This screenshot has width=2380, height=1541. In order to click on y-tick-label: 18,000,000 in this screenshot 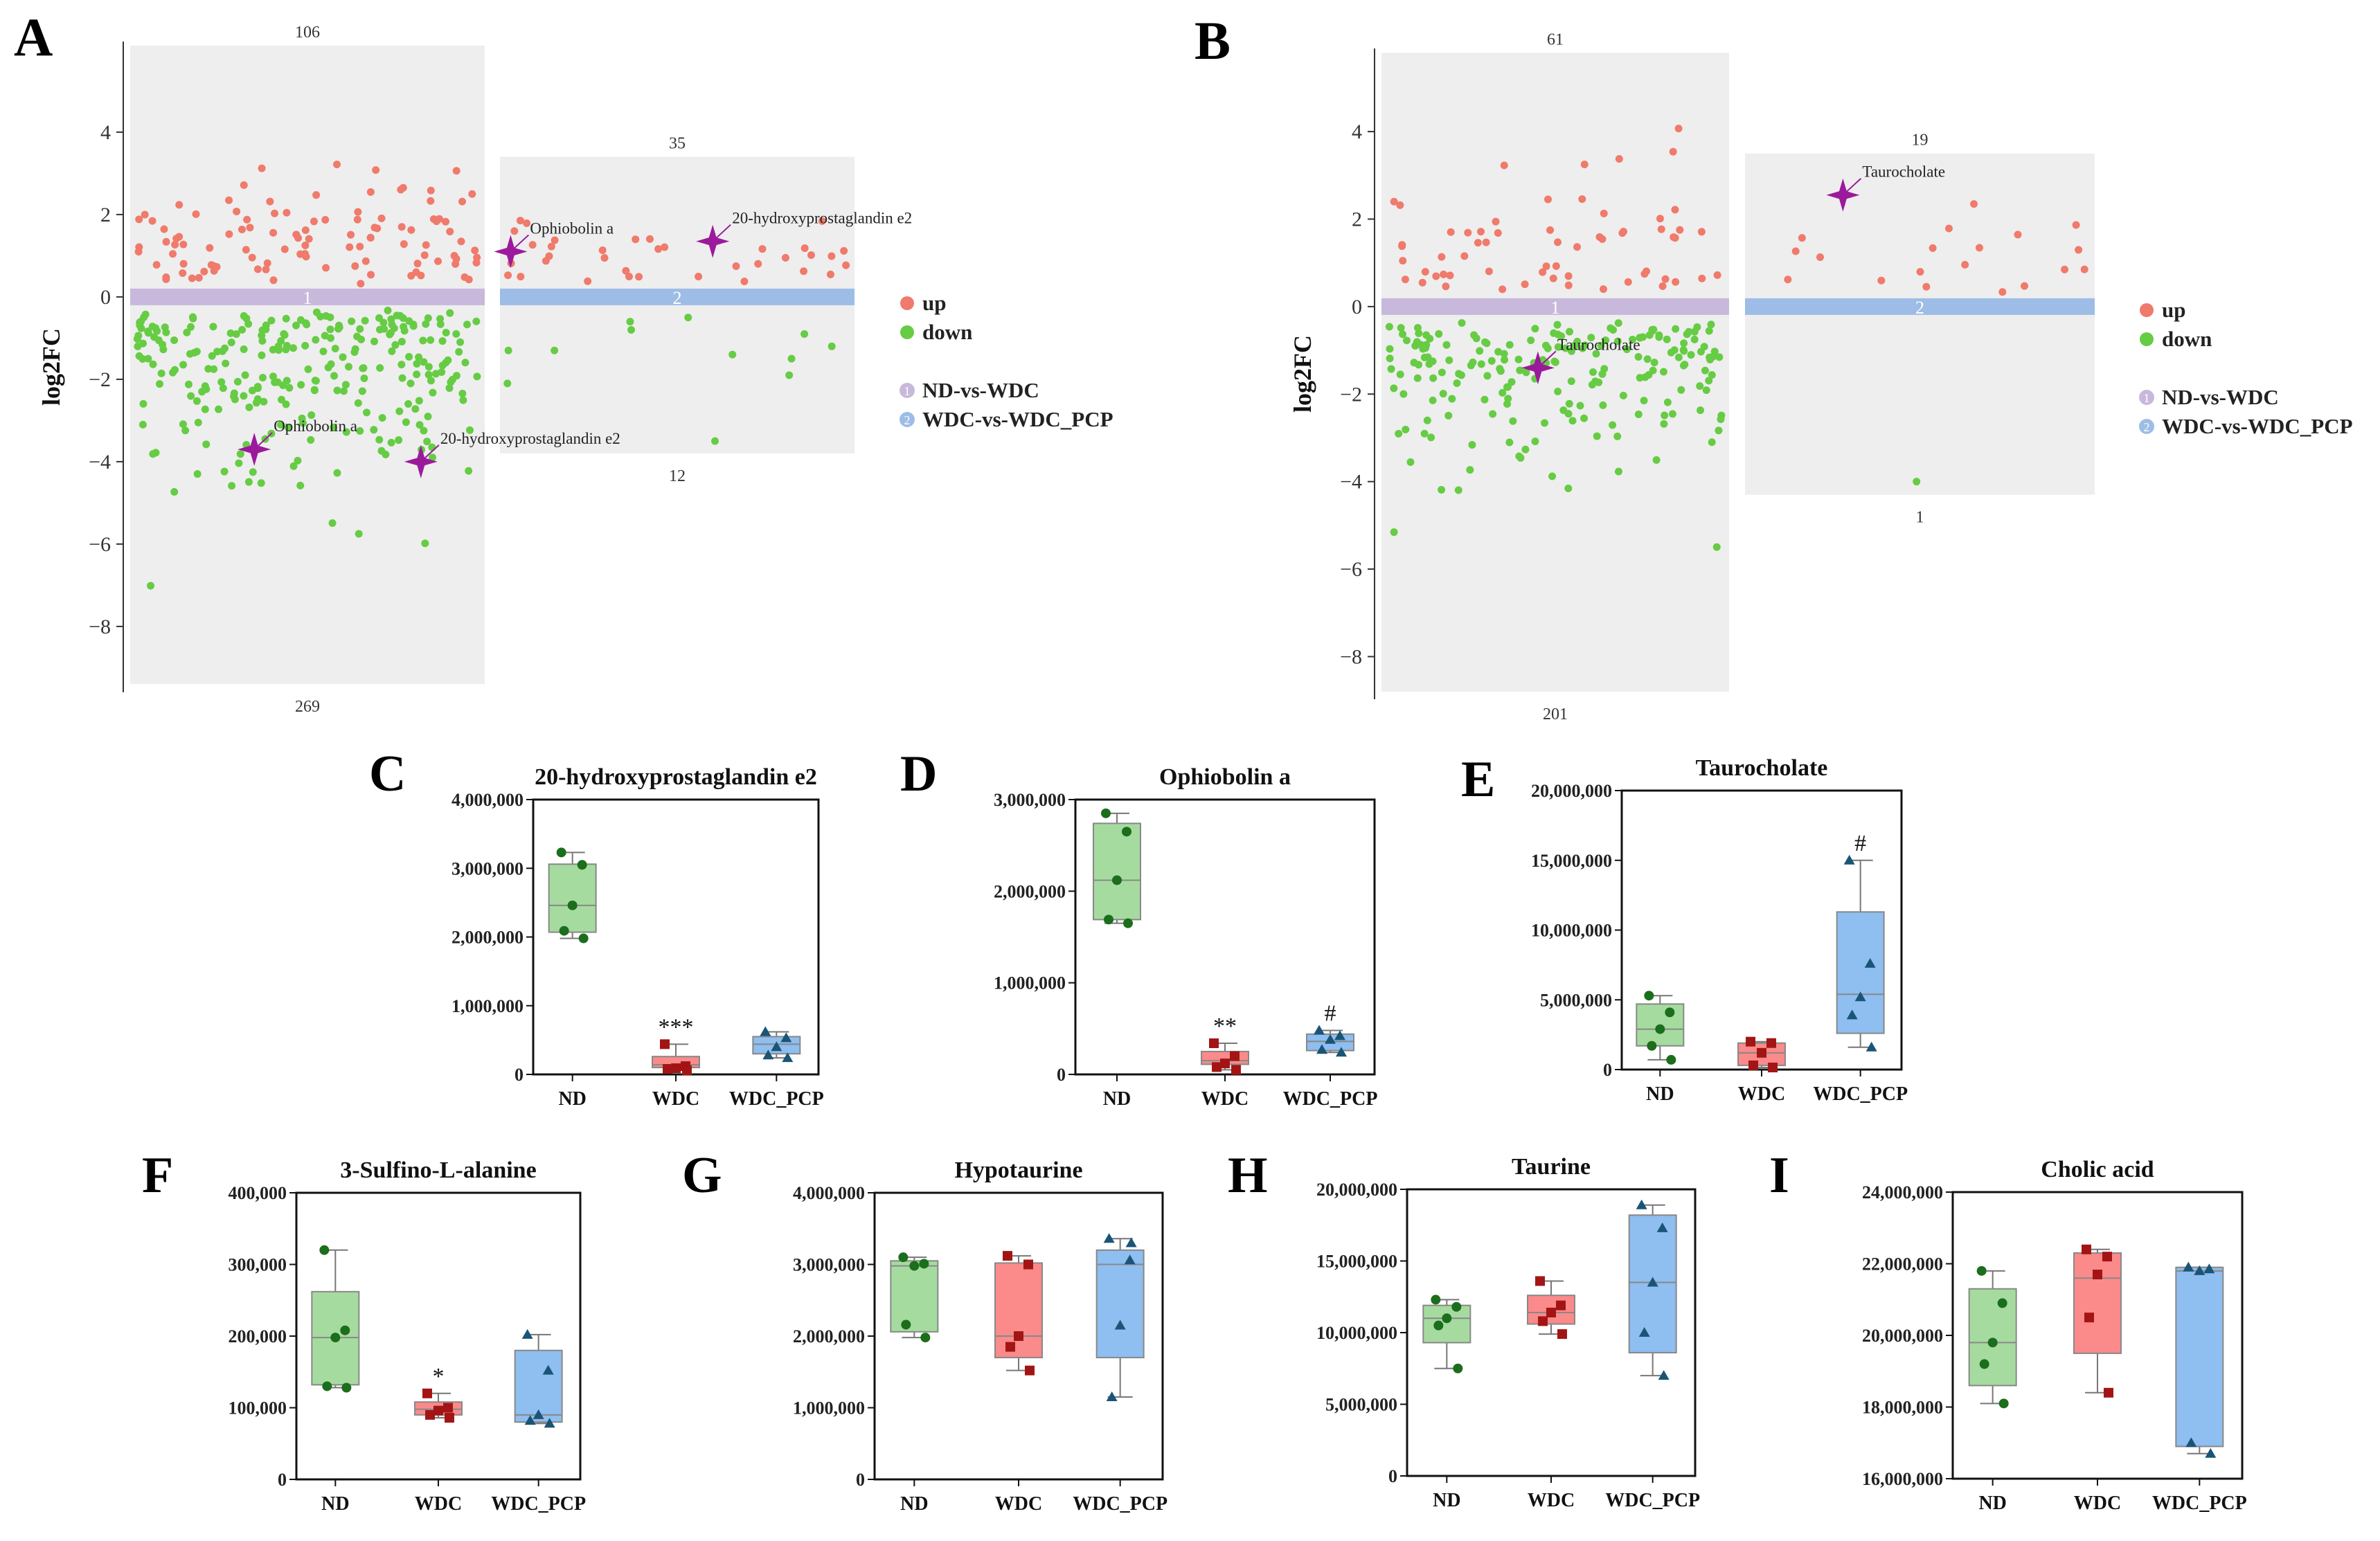, I will do `click(1902, 1408)`.